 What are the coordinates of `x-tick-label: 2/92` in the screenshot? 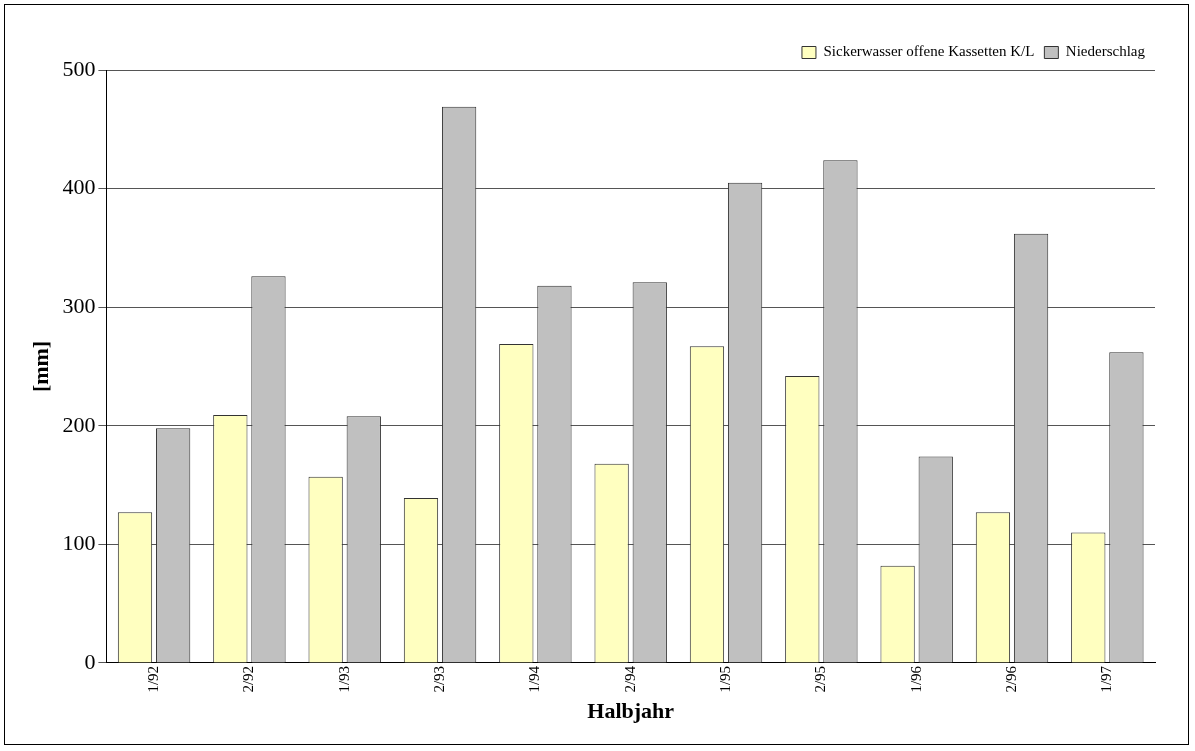 It's located at (248, 679).